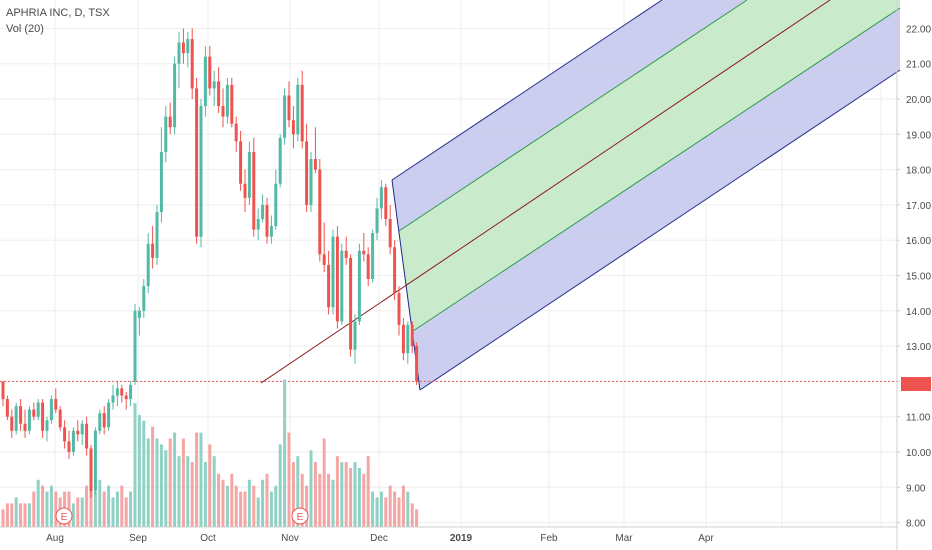 Image resolution: width=932 pixels, height=550 pixels. What do you see at coordinates (918, 241) in the screenshot?
I see `y-tick-label: 16.00` at bounding box center [918, 241].